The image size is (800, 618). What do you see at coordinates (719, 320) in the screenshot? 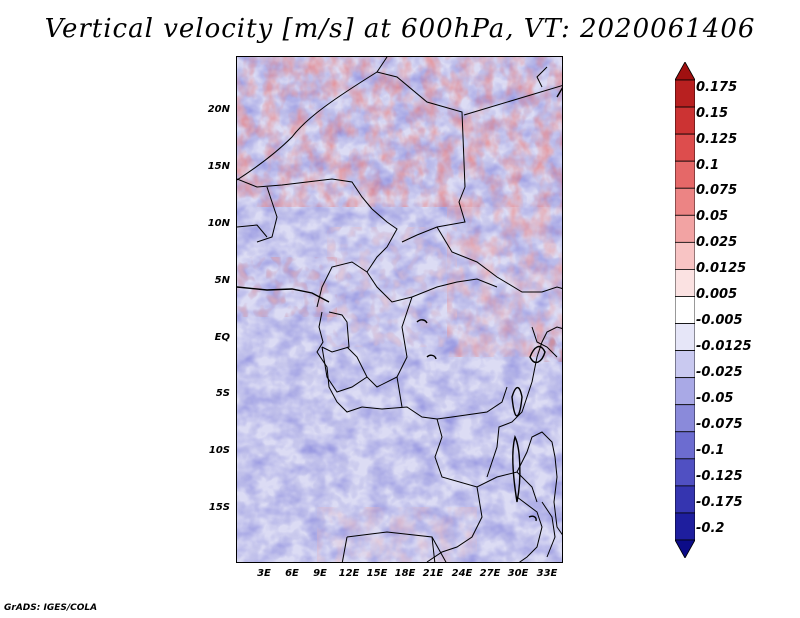
I see `colorbar-label: -0.005` at bounding box center [719, 320].